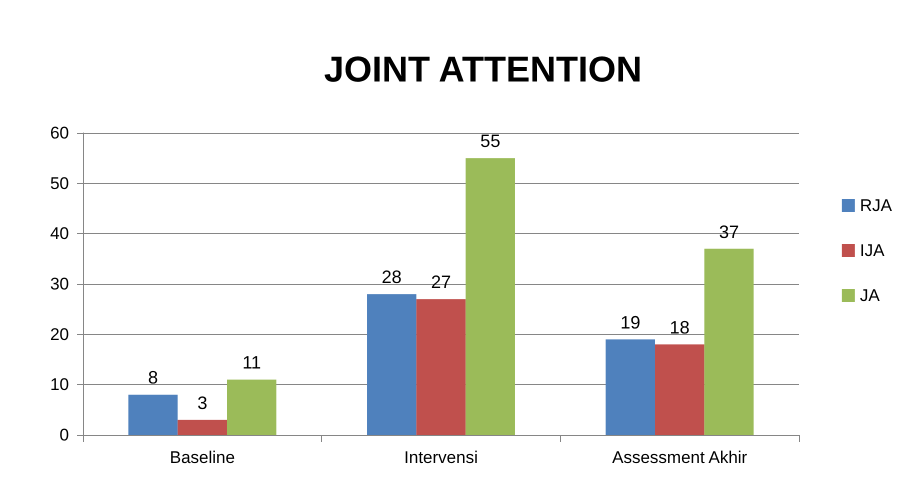 The height and width of the screenshot is (501, 919). I want to click on data-label: 19, so click(630, 322).